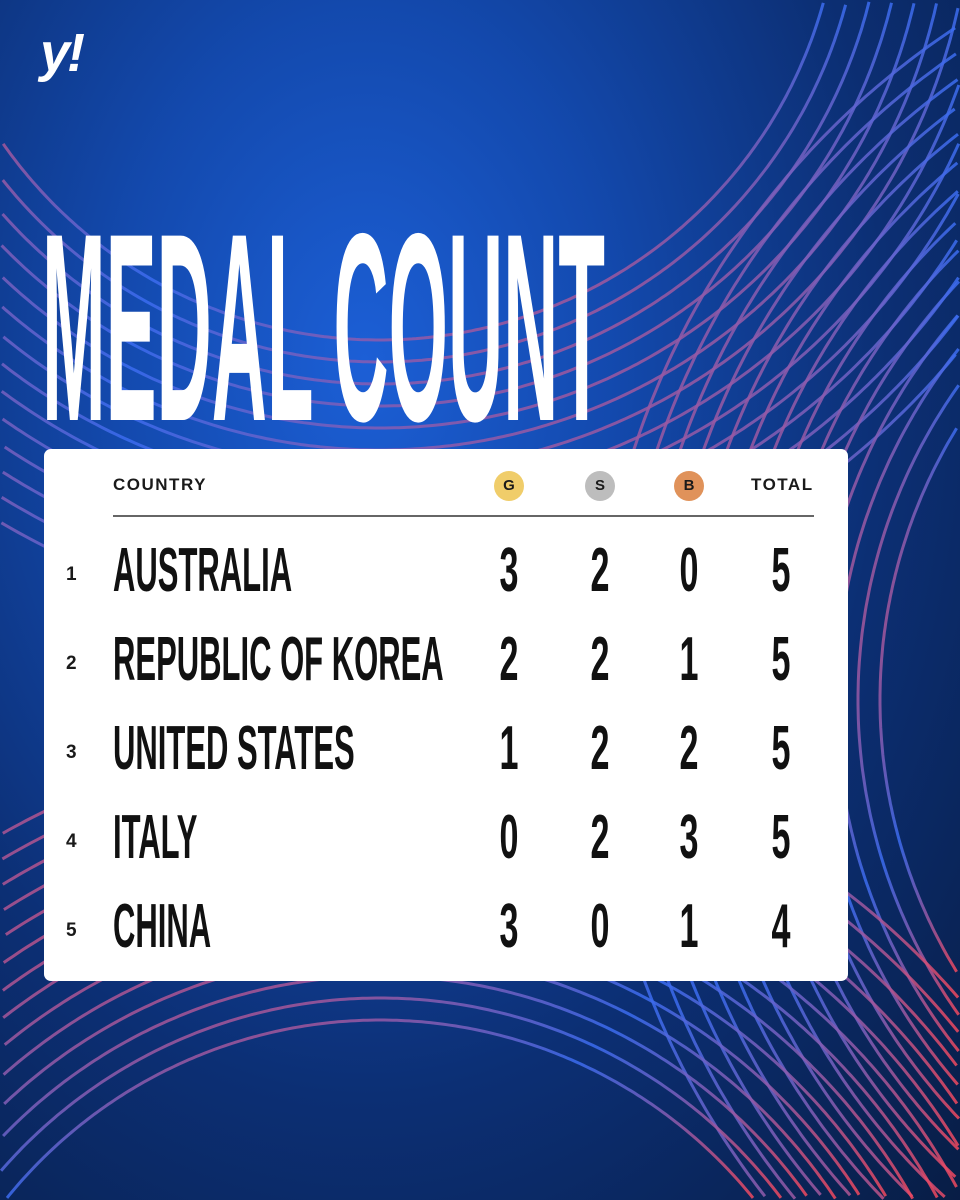  I want to click on page-title-wrapper: MEDAL COUNT, so click(323, 315).